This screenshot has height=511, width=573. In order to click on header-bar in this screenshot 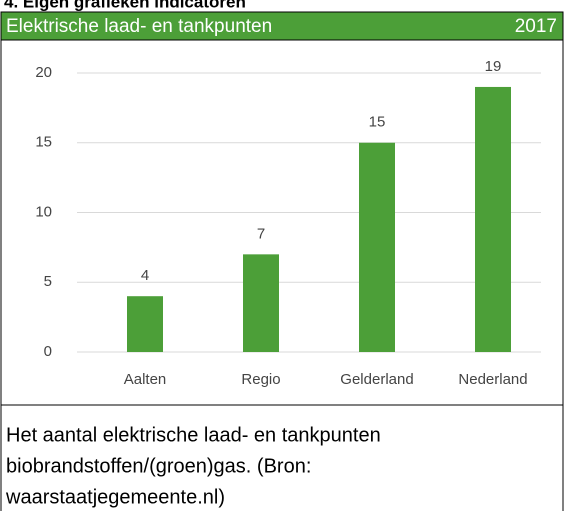, I will do `click(282, 26)`.